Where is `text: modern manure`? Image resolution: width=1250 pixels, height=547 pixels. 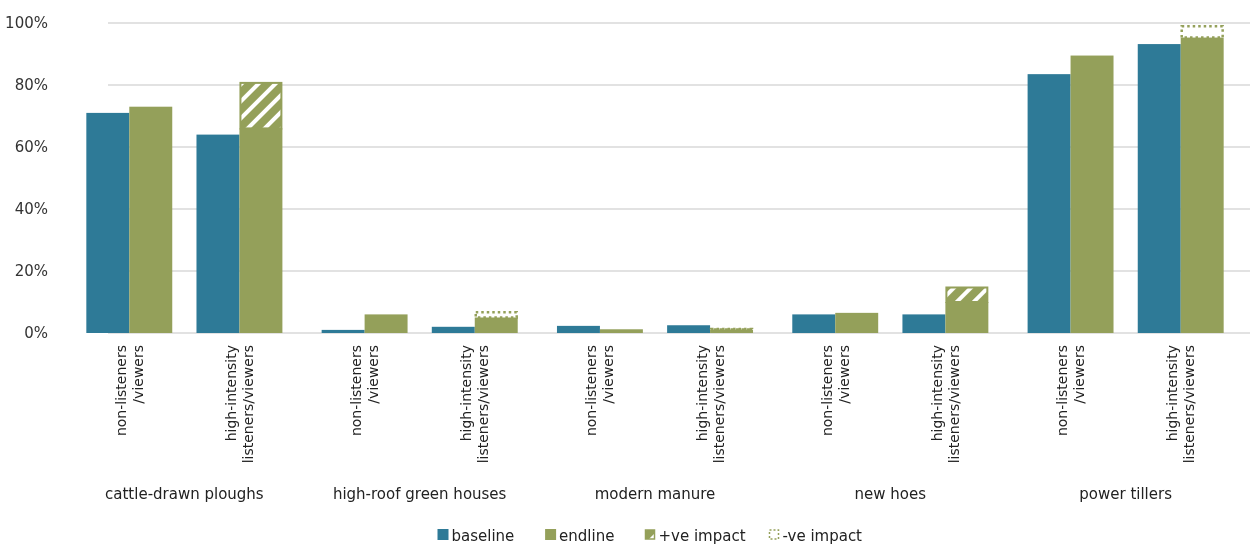 text: modern manure is located at coordinates (655, 494).